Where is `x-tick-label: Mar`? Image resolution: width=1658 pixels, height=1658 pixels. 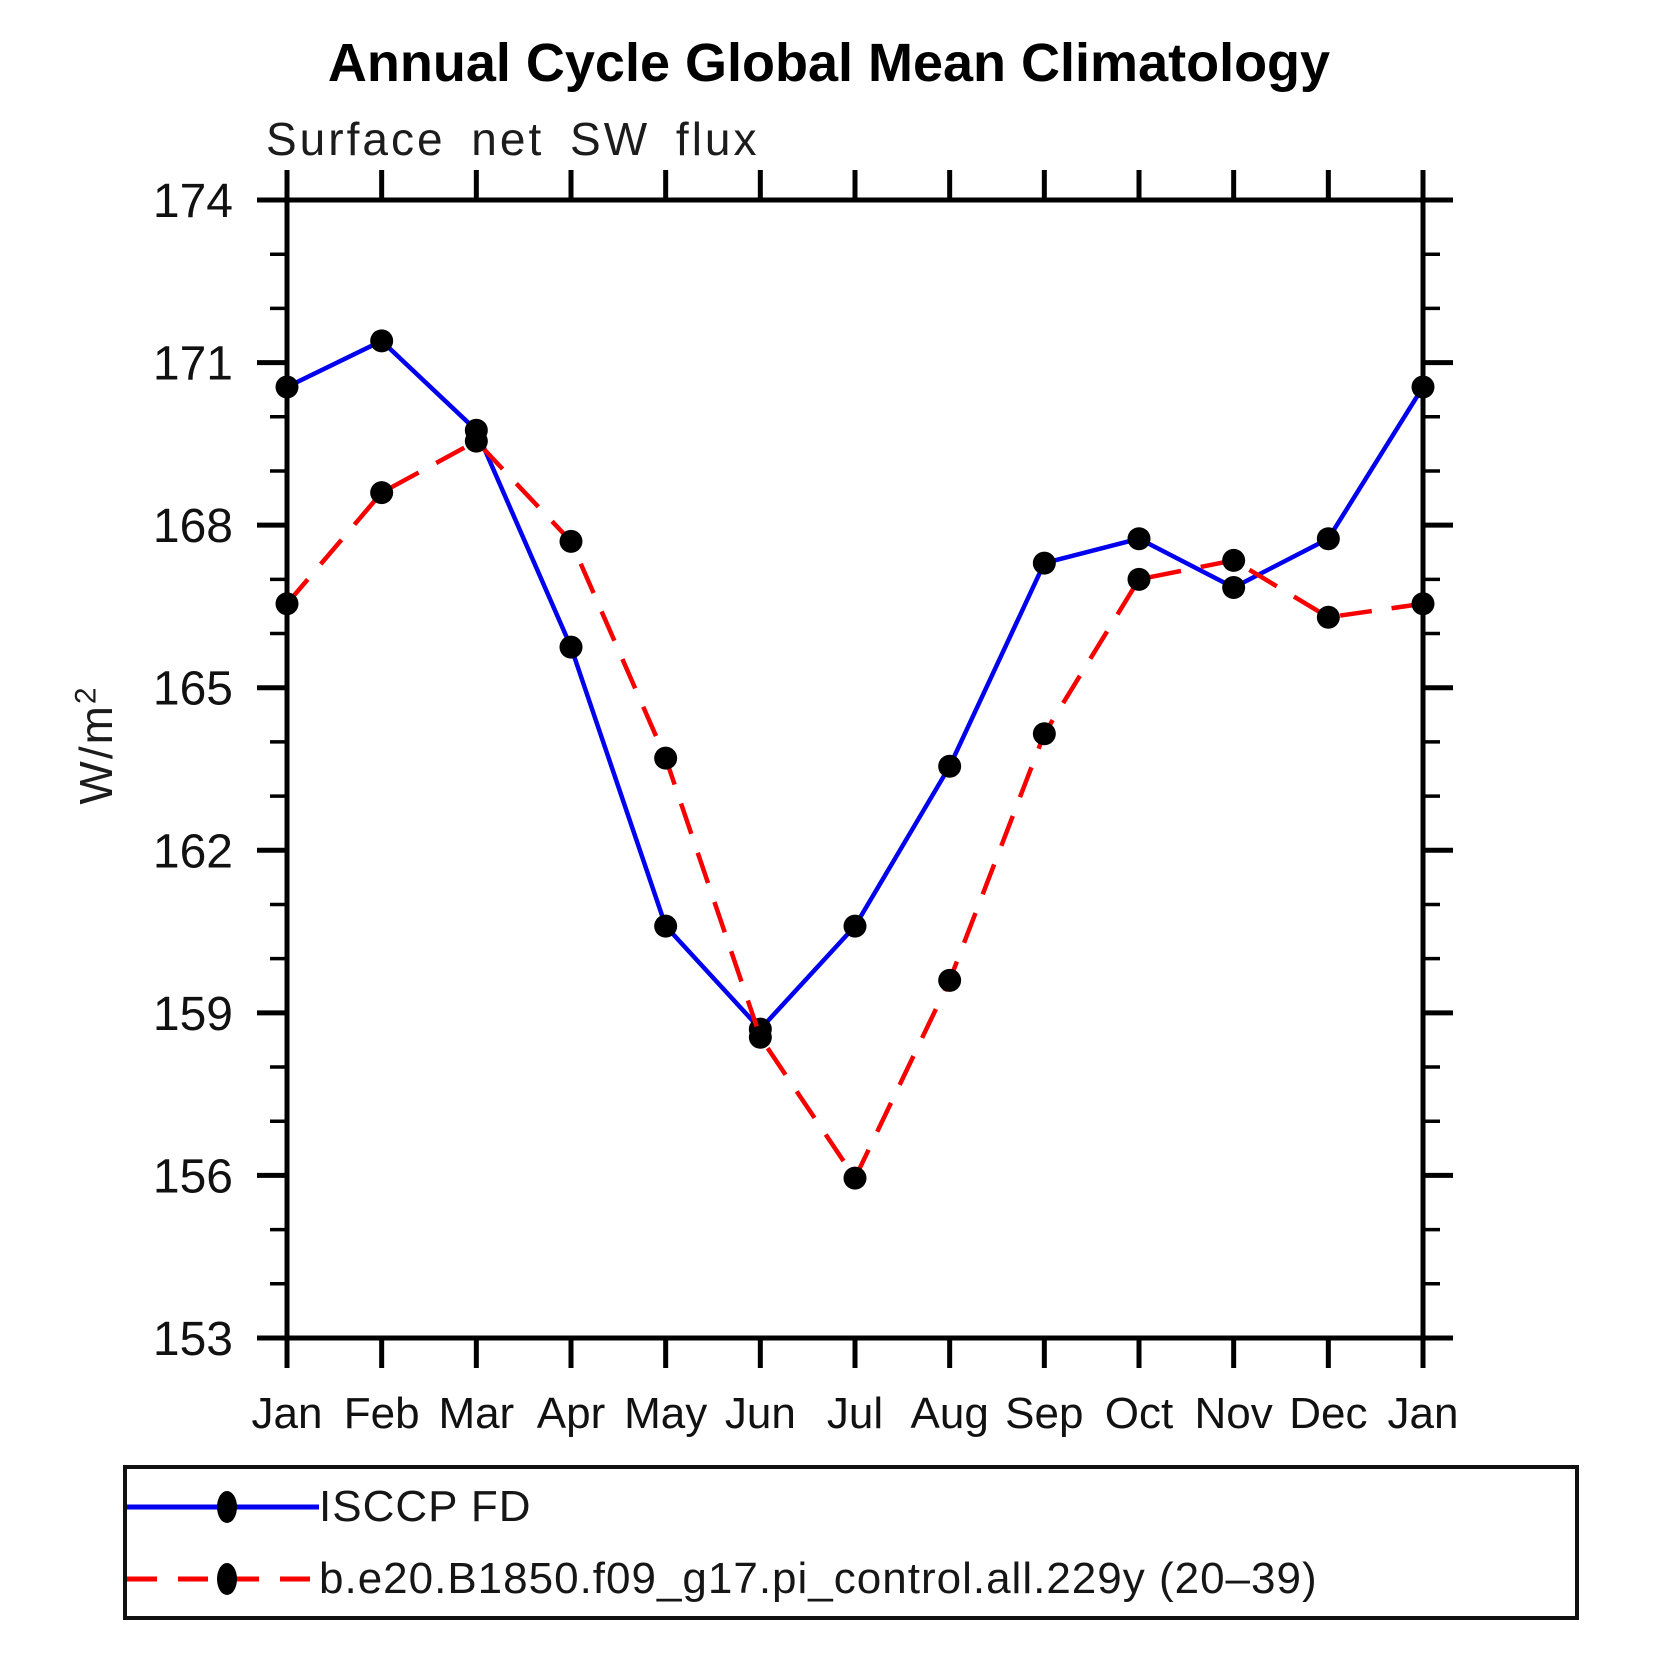 x-tick-label: Mar is located at coordinates (476, 1413).